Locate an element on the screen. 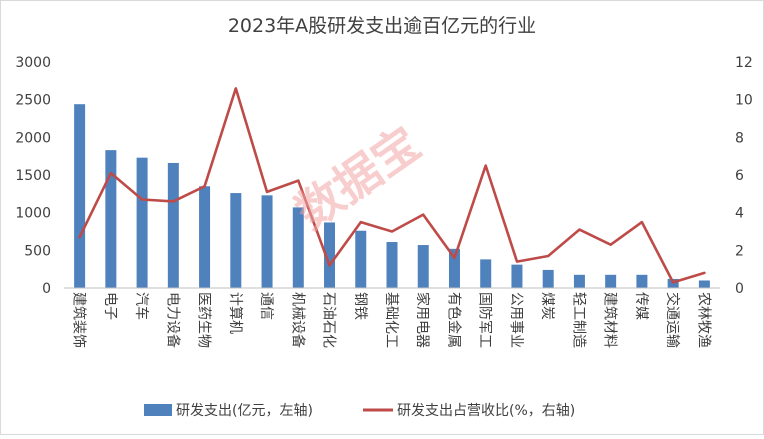  y-left-tick-label: 1500 is located at coordinates (33, 176).